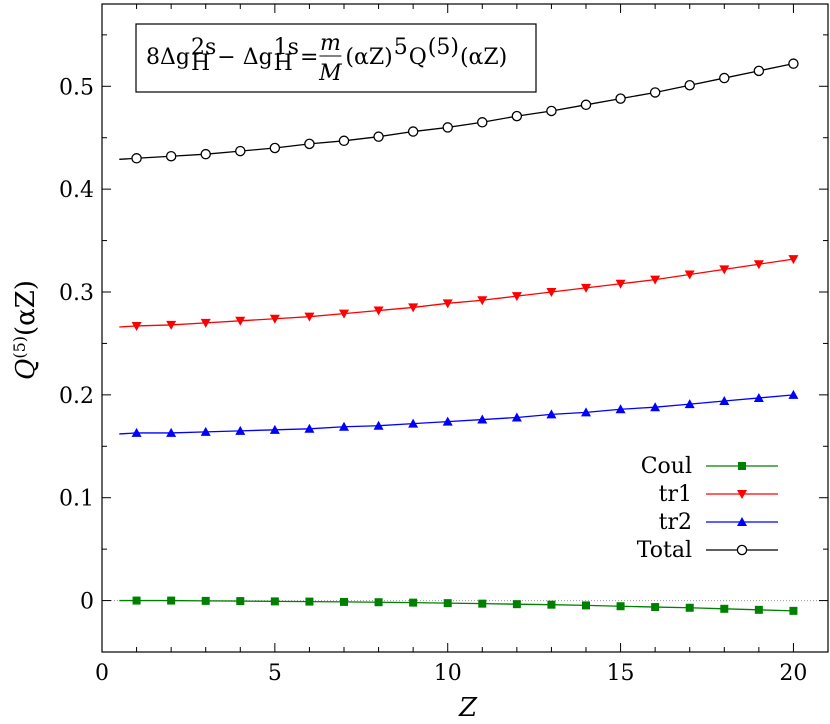  What do you see at coordinates (76, 396) in the screenshot?
I see `y-tick-label: 0.2` at bounding box center [76, 396].